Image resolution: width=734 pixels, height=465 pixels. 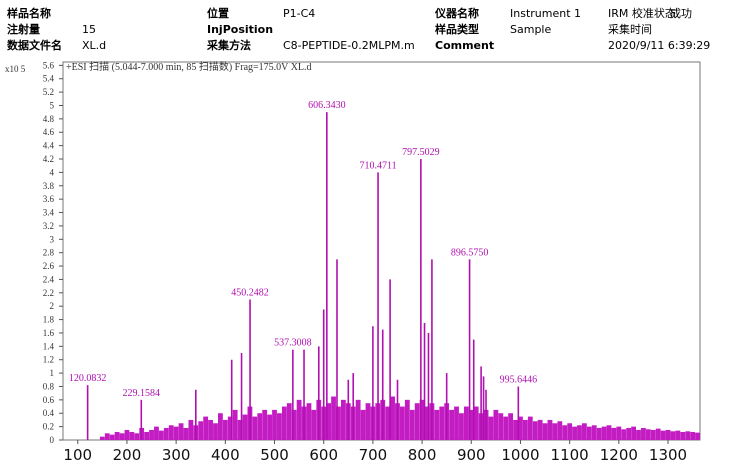 I want to click on y-tick-label: 4.6, so click(x=49, y=132).